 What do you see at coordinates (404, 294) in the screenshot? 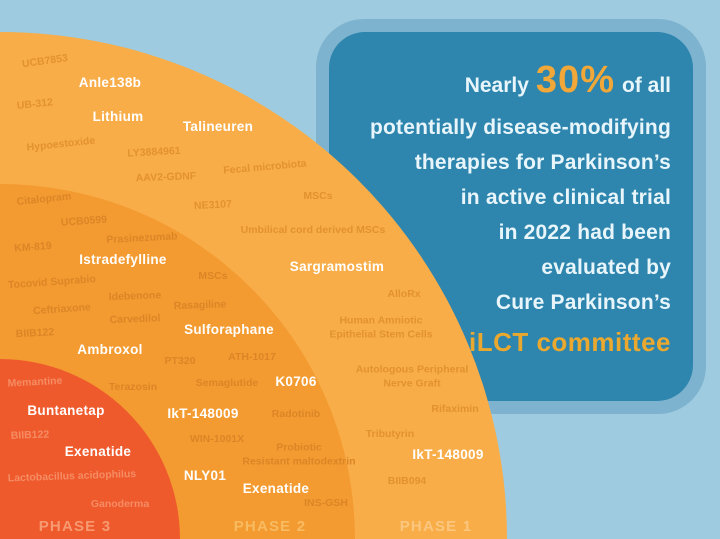
I see `therapy-label: AlloRx` at bounding box center [404, 294].